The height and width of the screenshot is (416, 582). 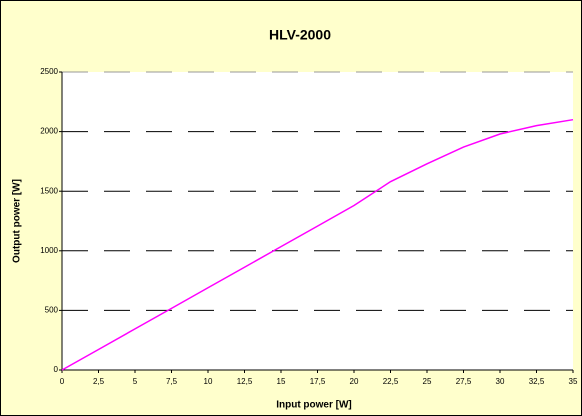 What do you see at coordinates (208, 381) in the screenshot?
I see `x-tick-label: 10` at bounding box center [208, 381].